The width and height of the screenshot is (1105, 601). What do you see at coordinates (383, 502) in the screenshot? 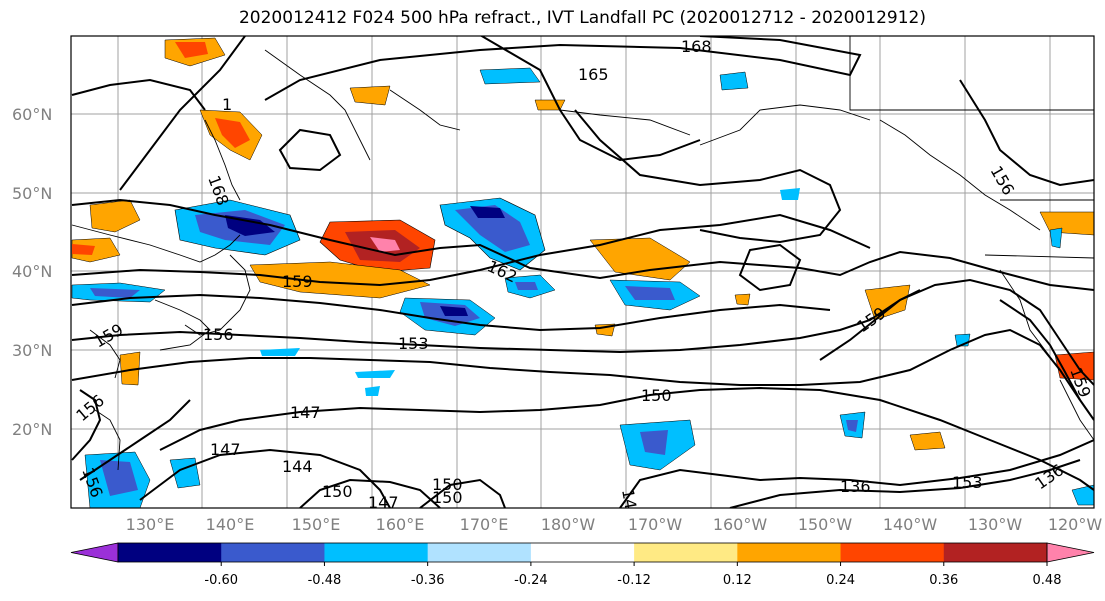
I see `contour-label-147-south: 147` at bounding box center [383, 502].